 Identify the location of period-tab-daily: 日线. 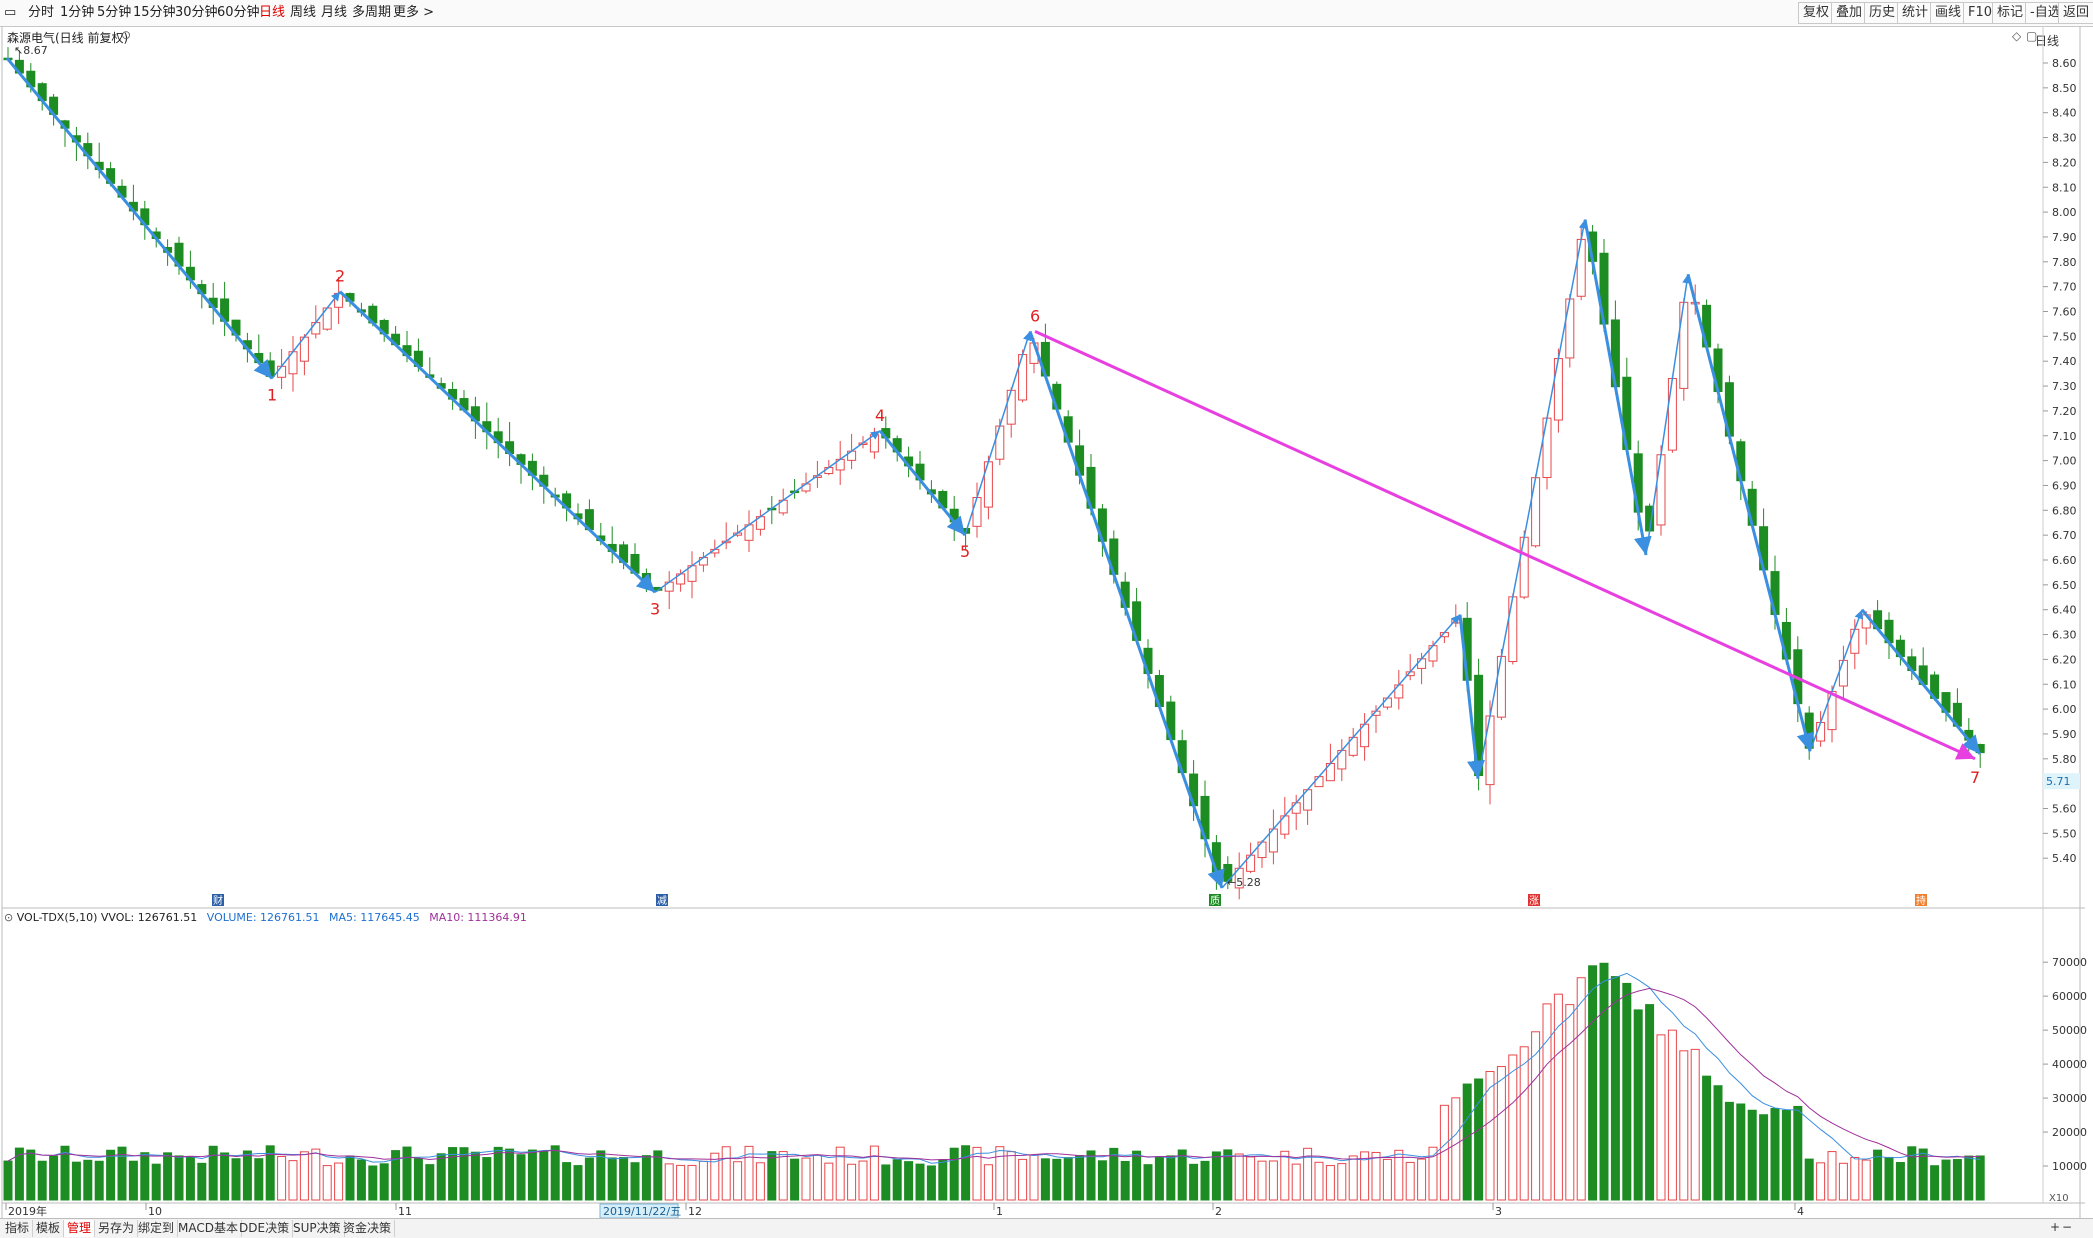
(272, 12).